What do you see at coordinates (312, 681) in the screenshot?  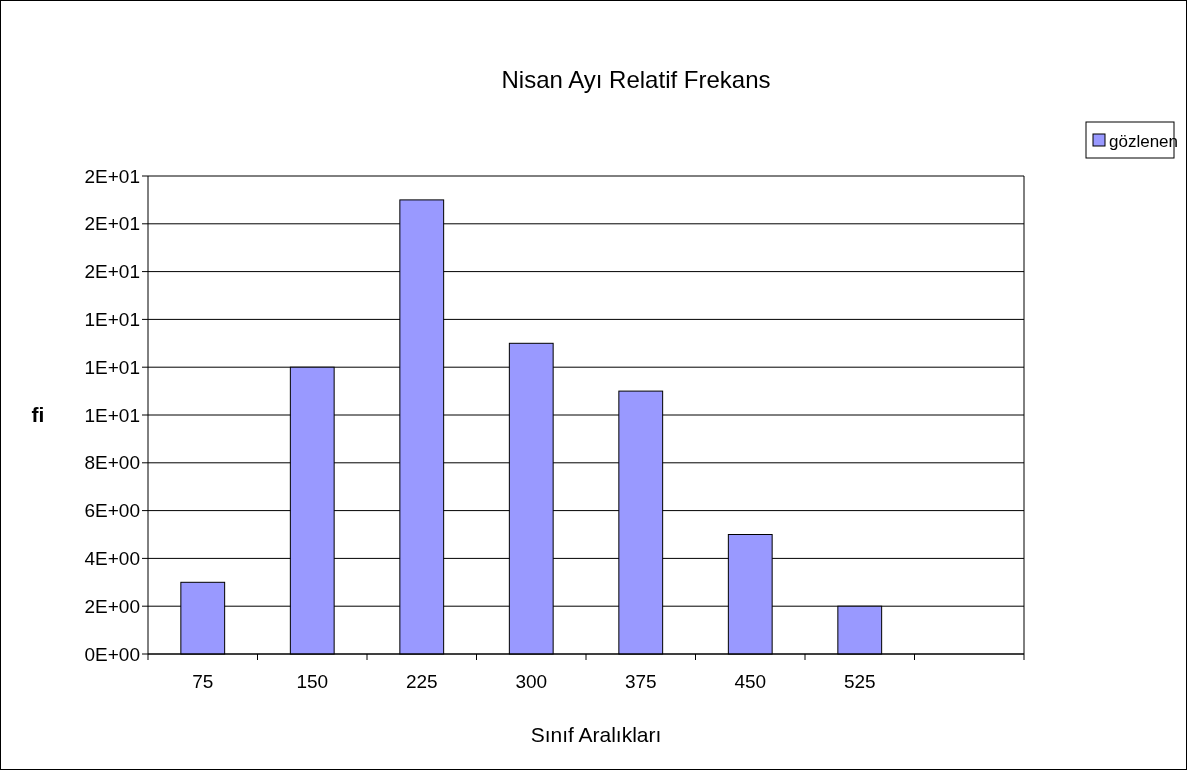 I see `x-tick-label: 150` at bounding box center [312, 681].